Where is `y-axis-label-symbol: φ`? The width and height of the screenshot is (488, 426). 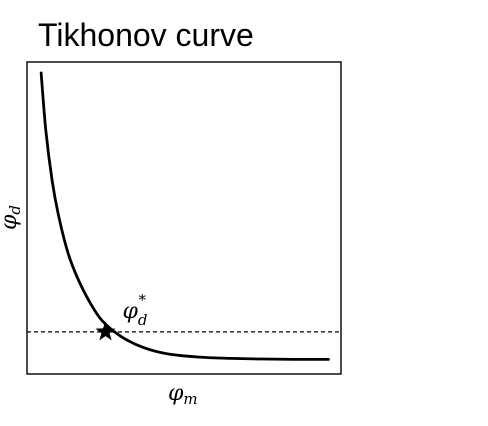 y-axis-label-symbol: φ is located at coordinates (11, 222).